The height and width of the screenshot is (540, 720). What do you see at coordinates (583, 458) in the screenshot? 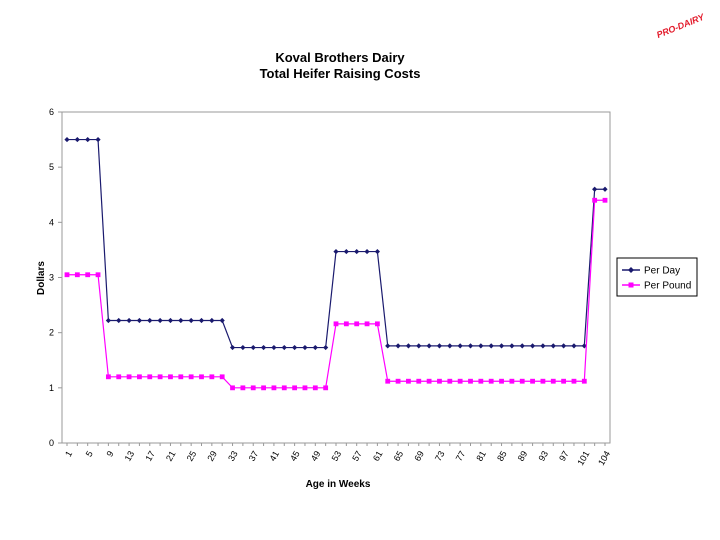
I see `x-tick-label: 101` at bounding box center [583, 458].